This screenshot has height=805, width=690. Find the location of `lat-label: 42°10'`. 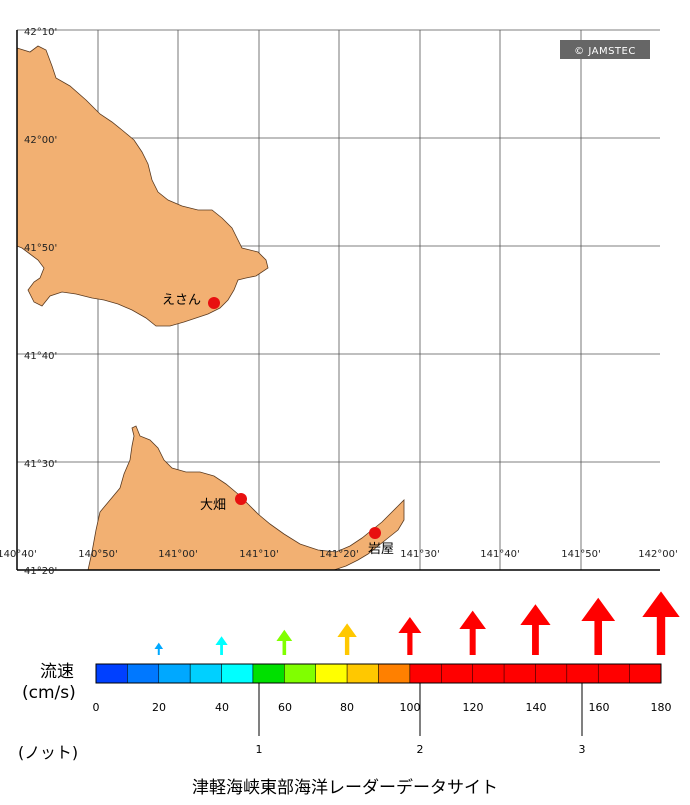

lat-label: 42°10' is located at coordinates (40, 32).